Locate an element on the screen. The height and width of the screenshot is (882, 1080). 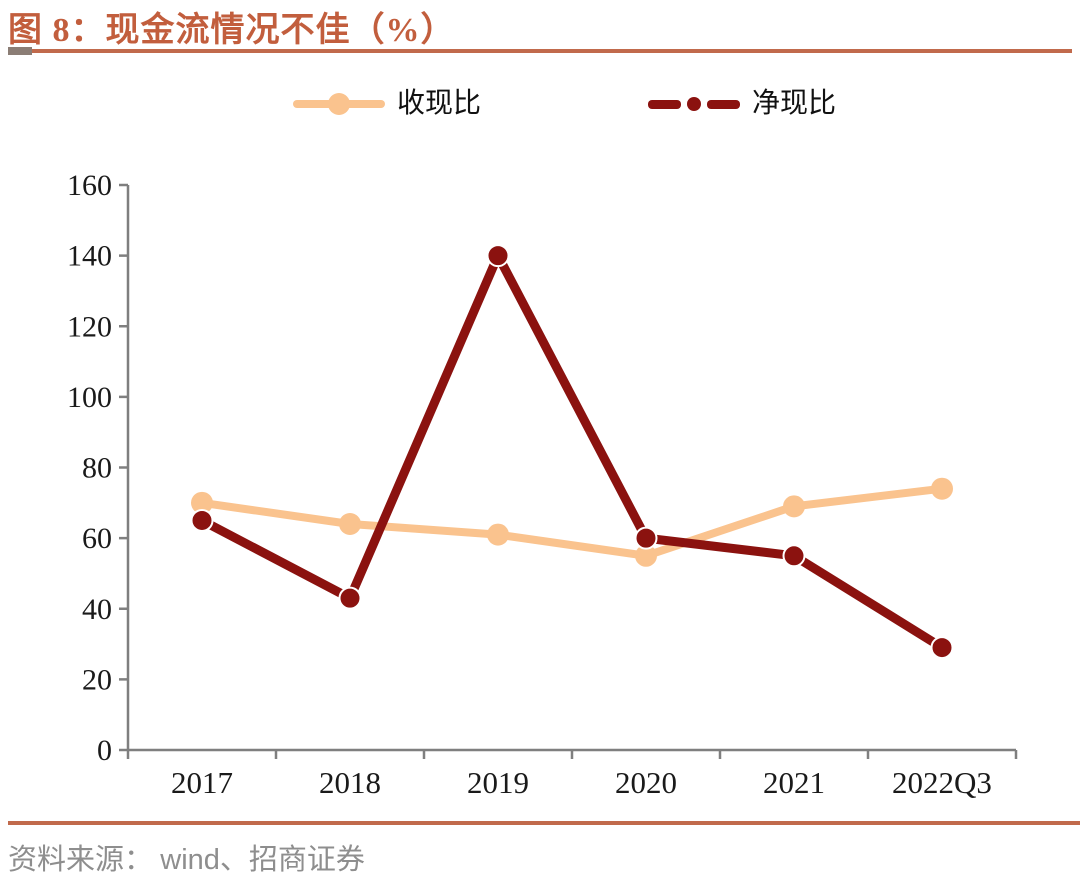
y-tick-label: 40 is located at coordinates (97, 609).